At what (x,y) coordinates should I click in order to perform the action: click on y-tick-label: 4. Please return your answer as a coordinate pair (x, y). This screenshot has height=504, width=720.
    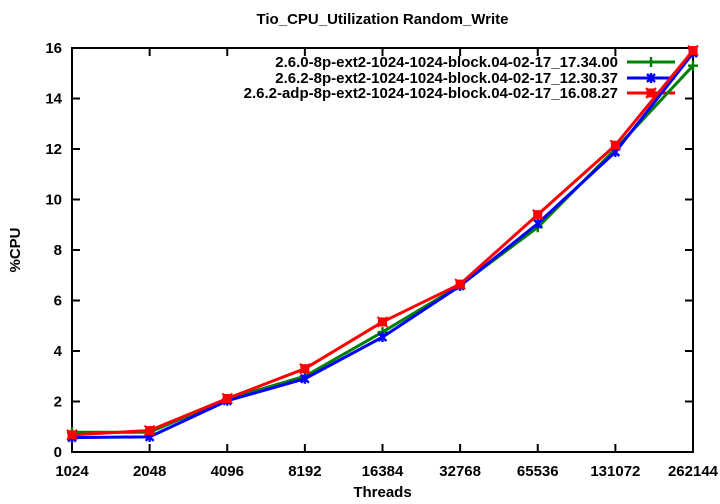
    Looking at the image, I should click on (58, 351).